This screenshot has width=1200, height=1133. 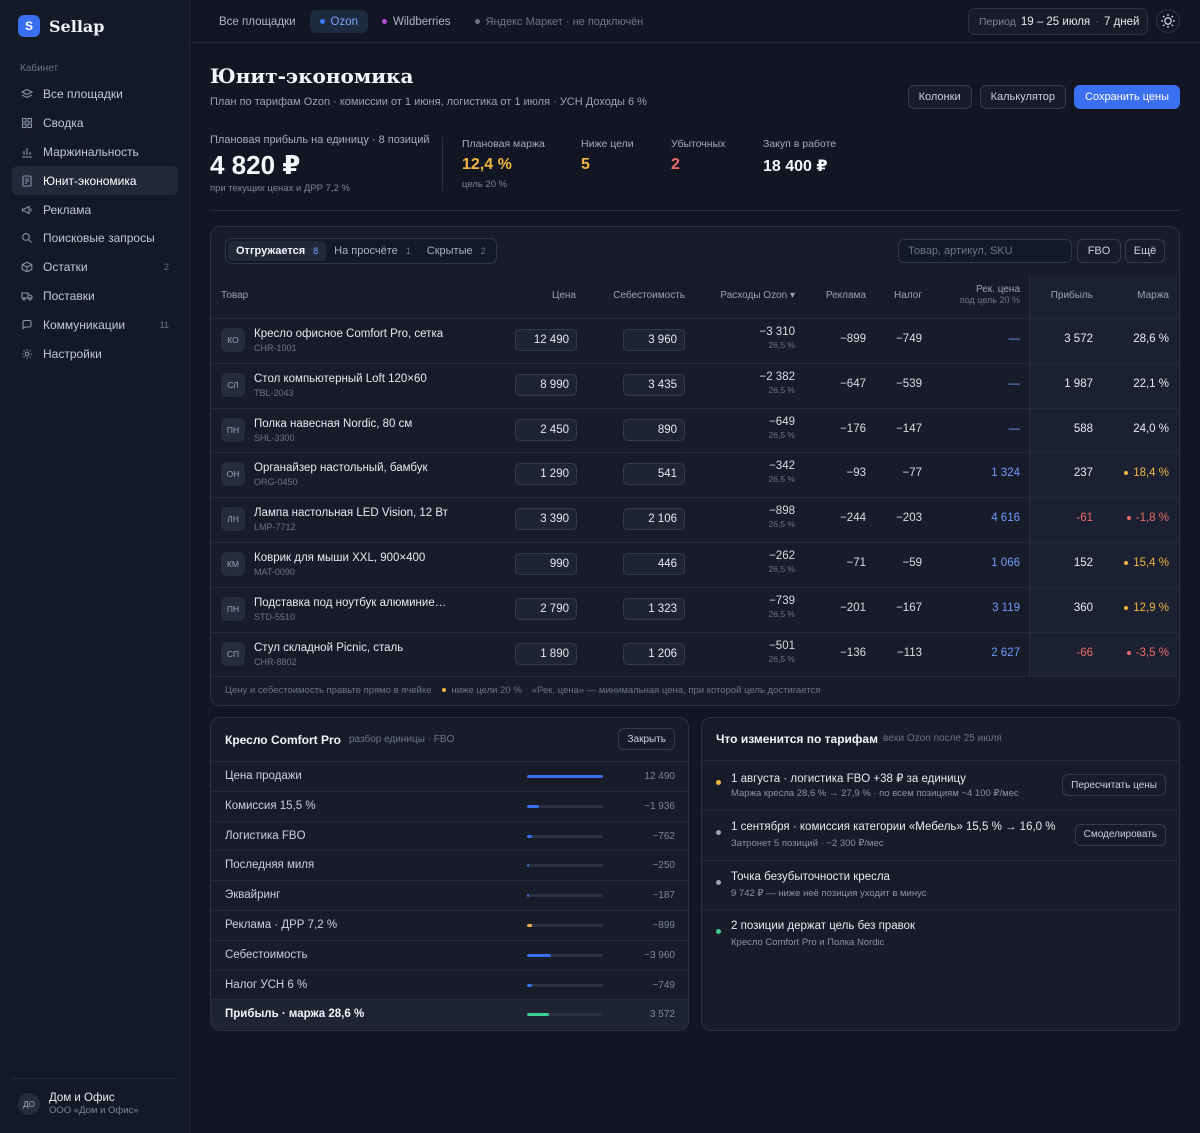 What do you see at coordinates (1022, 97) in the screenshot?
I see `calculator-button: Калькулятор` at bounding box center [1022, 97].